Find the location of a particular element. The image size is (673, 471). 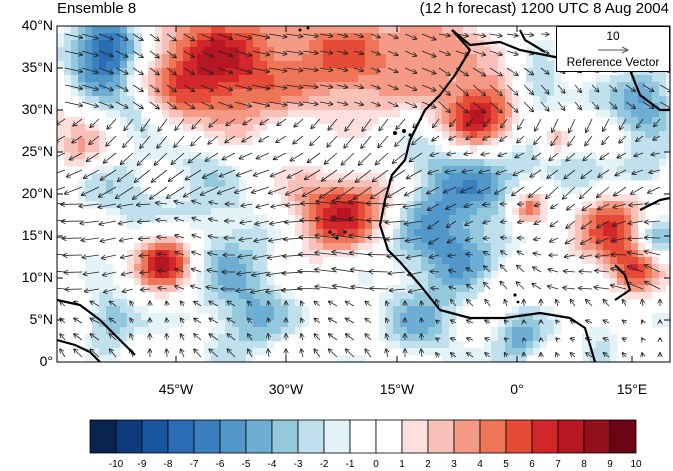

lat-label: 15°N is located at coordinates (37, 235).